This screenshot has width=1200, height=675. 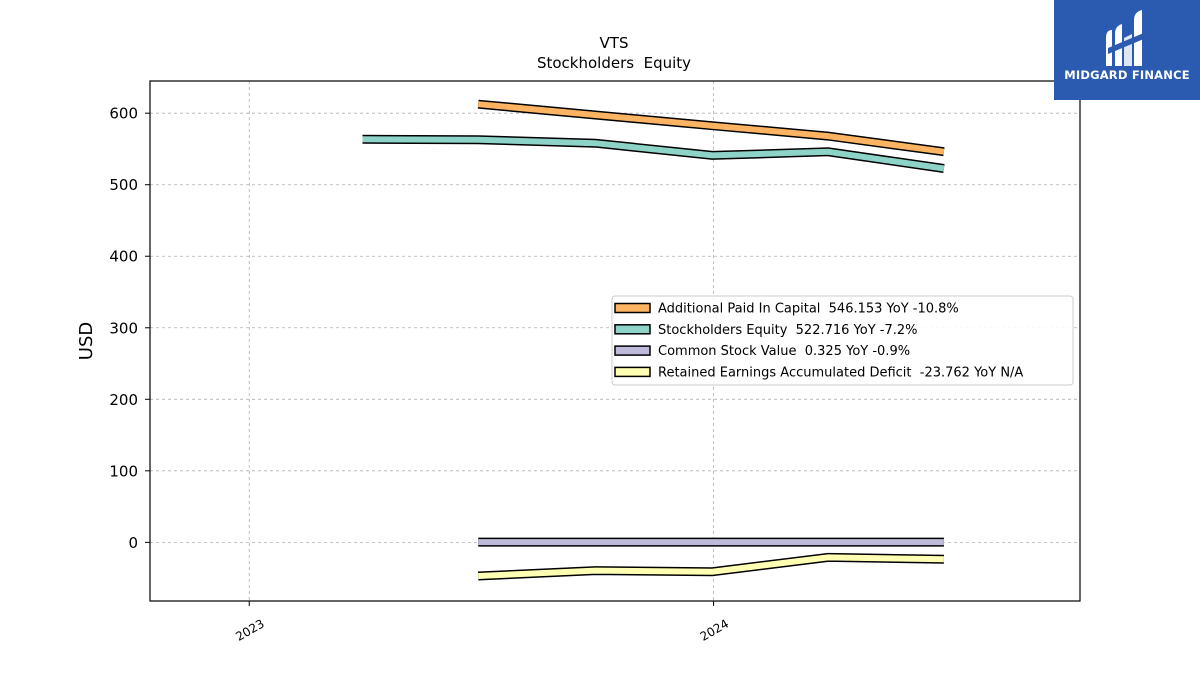 What do you see at coordinates (614, 63) in the screenshot?
I see `chart-subtitle: Stockholders Equity` at bounding box center [614, 63].